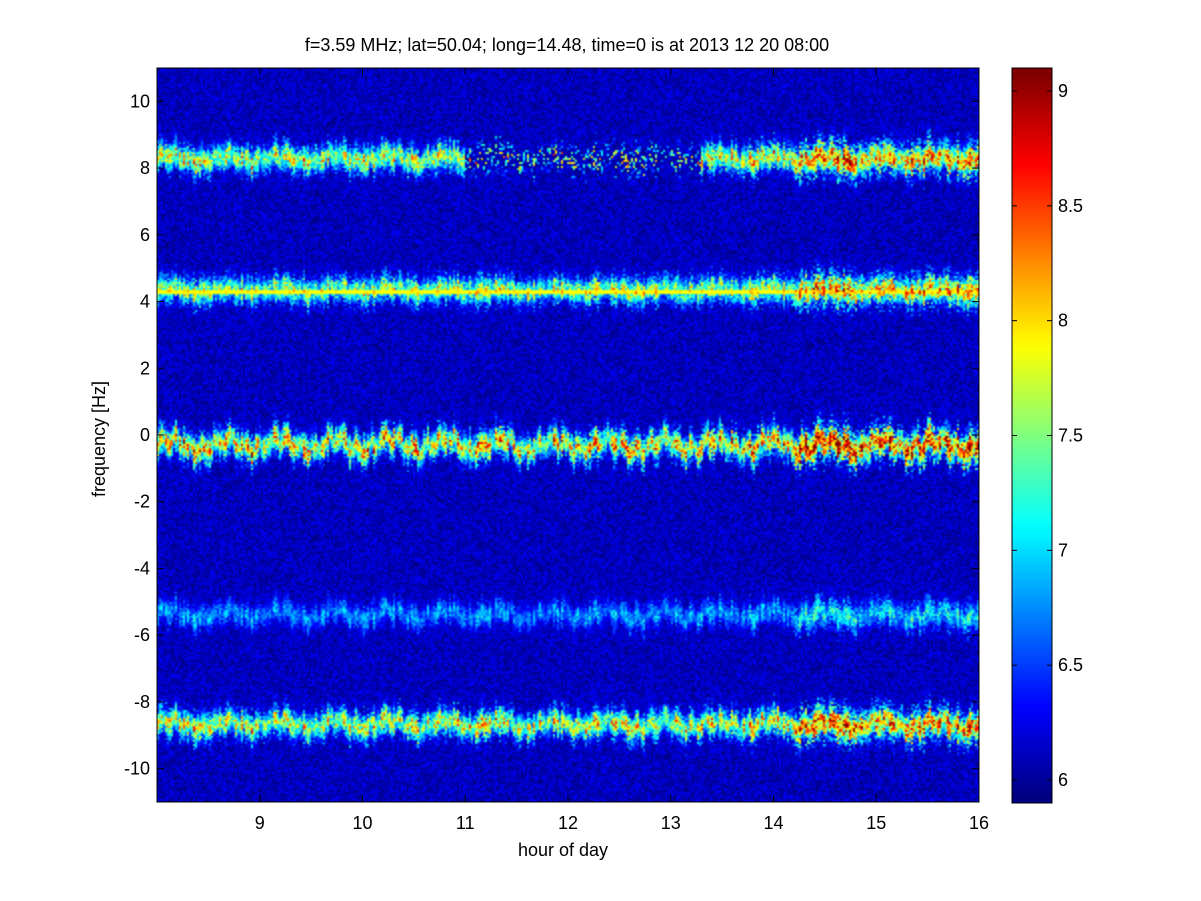 This screenshot has width=1201, height=901. Describe the element at coordinates (1063, 321) in the screenshot. I see `colorbar-tick-label: 8` at that location.